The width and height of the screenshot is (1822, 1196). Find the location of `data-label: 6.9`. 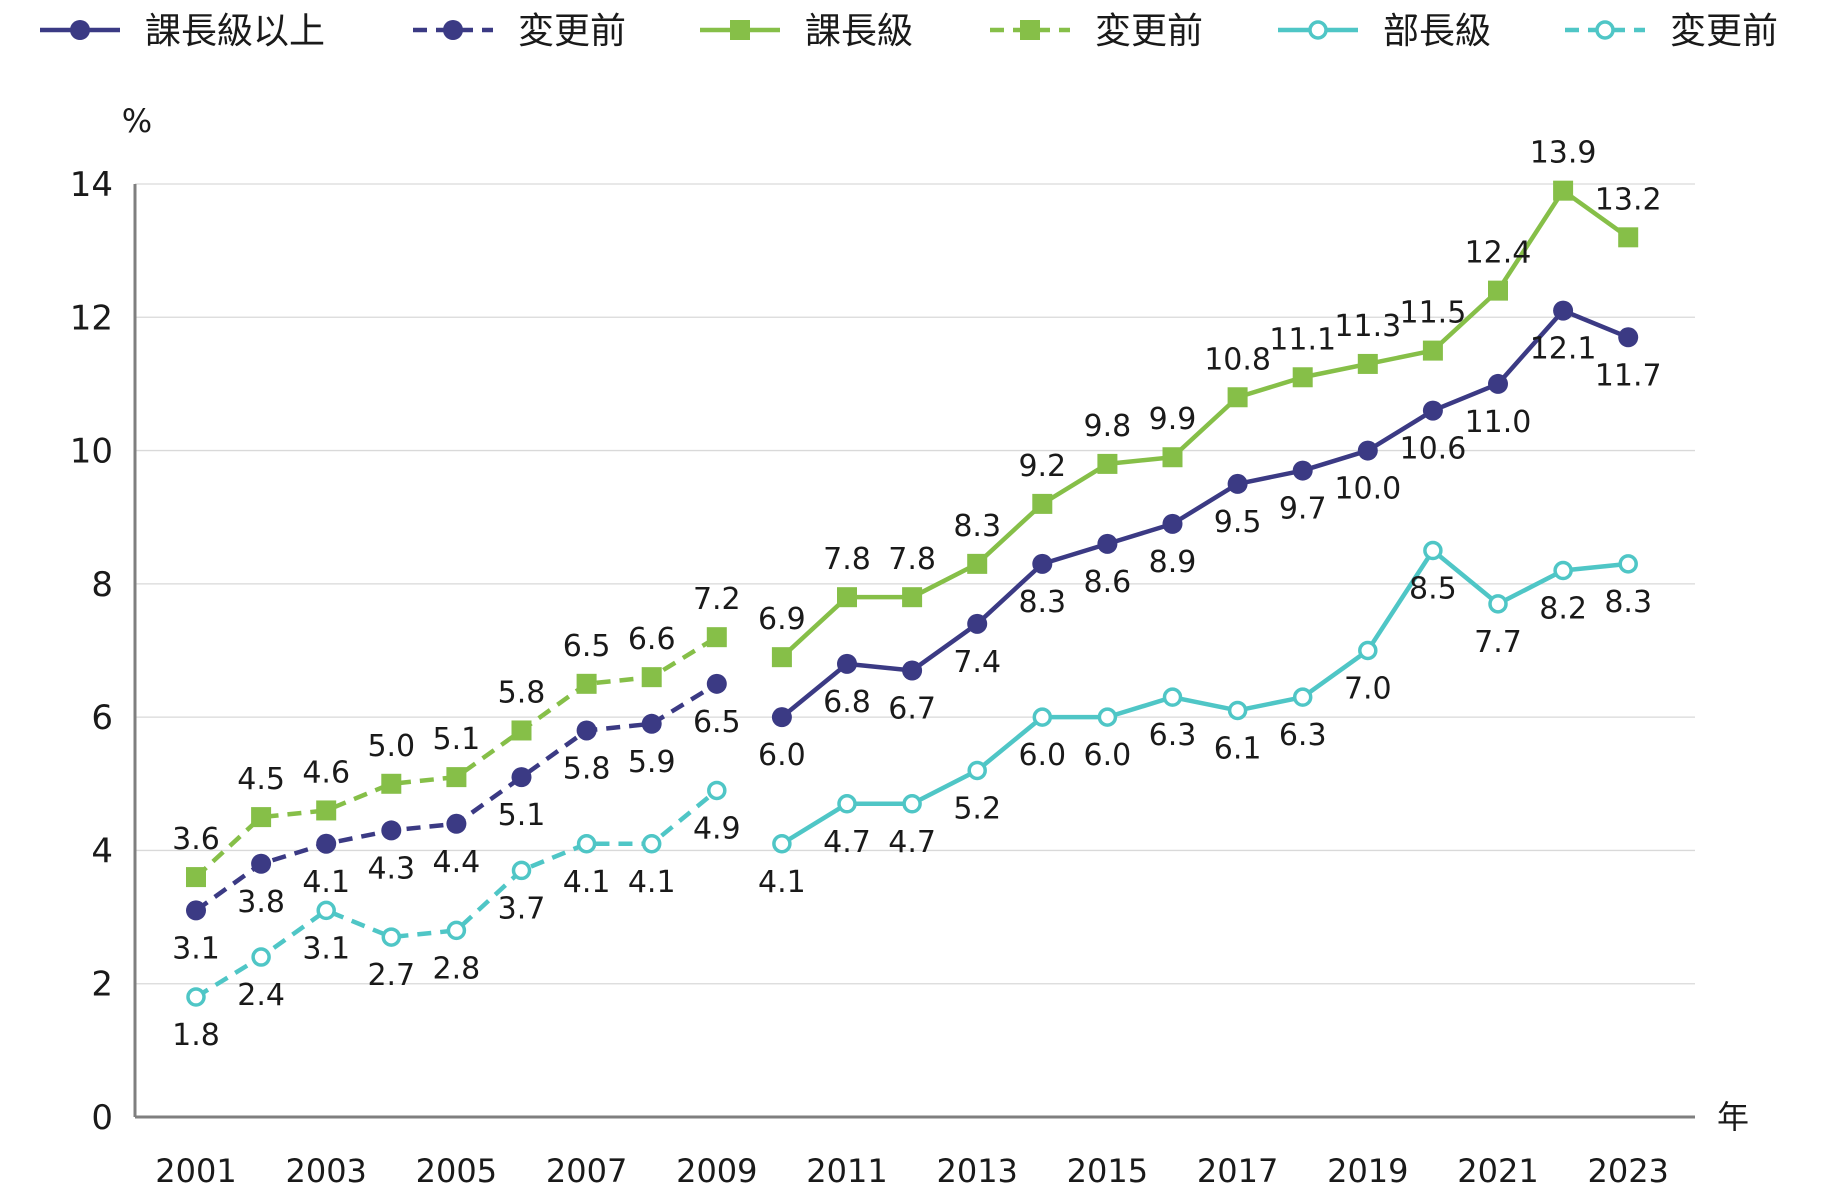

data-label: 6.9 is located at coordinates (782, 619).